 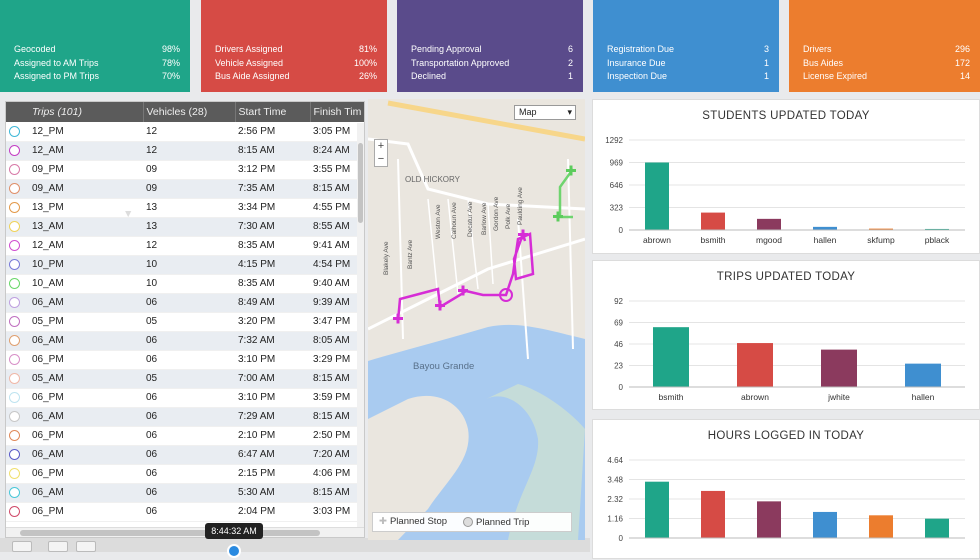 I want to click on table-row: 09_PM 09 3:12 PM 3:55 PM, so click(x=185, y=170).